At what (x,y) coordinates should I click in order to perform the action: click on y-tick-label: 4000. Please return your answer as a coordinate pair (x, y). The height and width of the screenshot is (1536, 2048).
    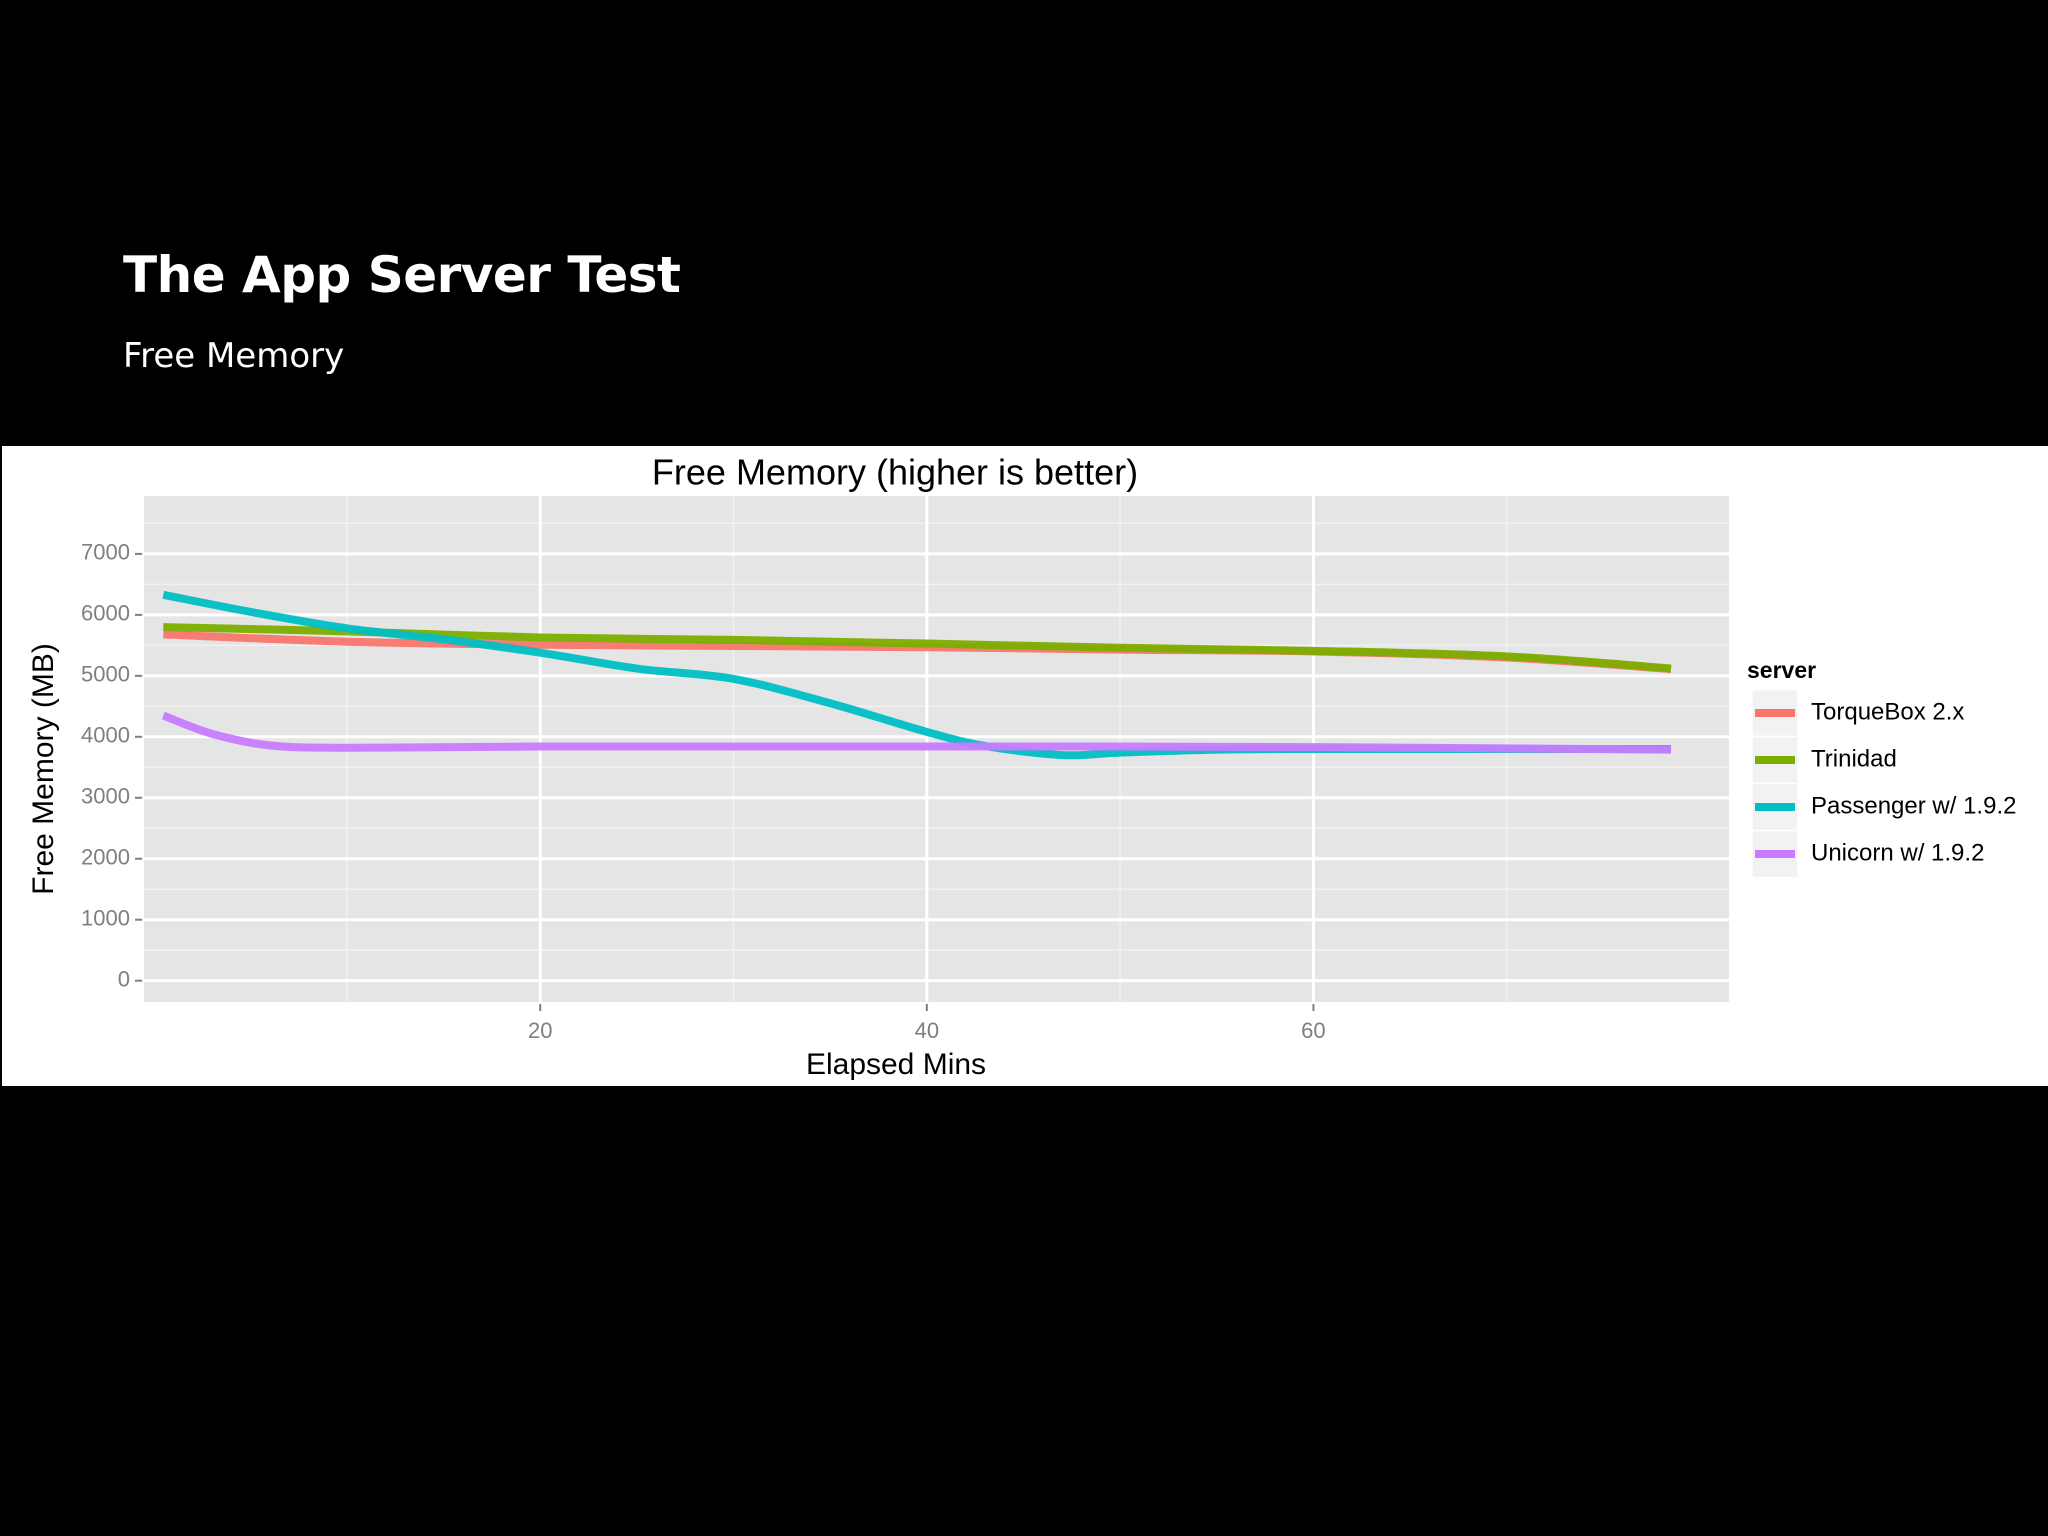
    Looking at the image, I should click on (105, 735).